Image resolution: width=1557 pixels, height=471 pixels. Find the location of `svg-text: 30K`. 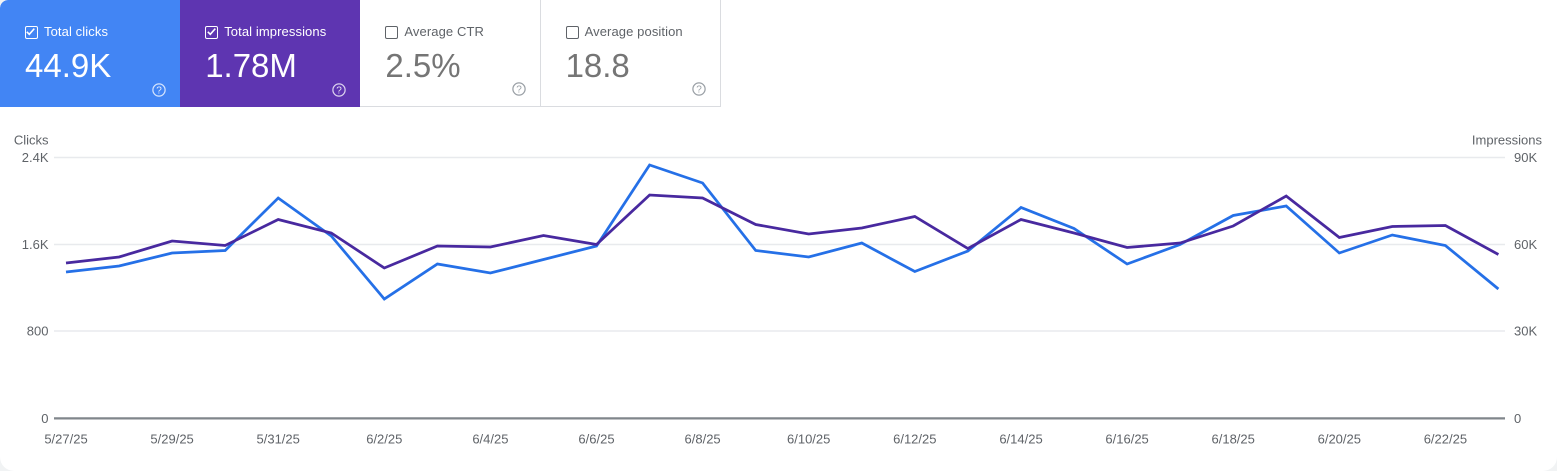

svg-text: 30K is located at coordinates (1525, 331).